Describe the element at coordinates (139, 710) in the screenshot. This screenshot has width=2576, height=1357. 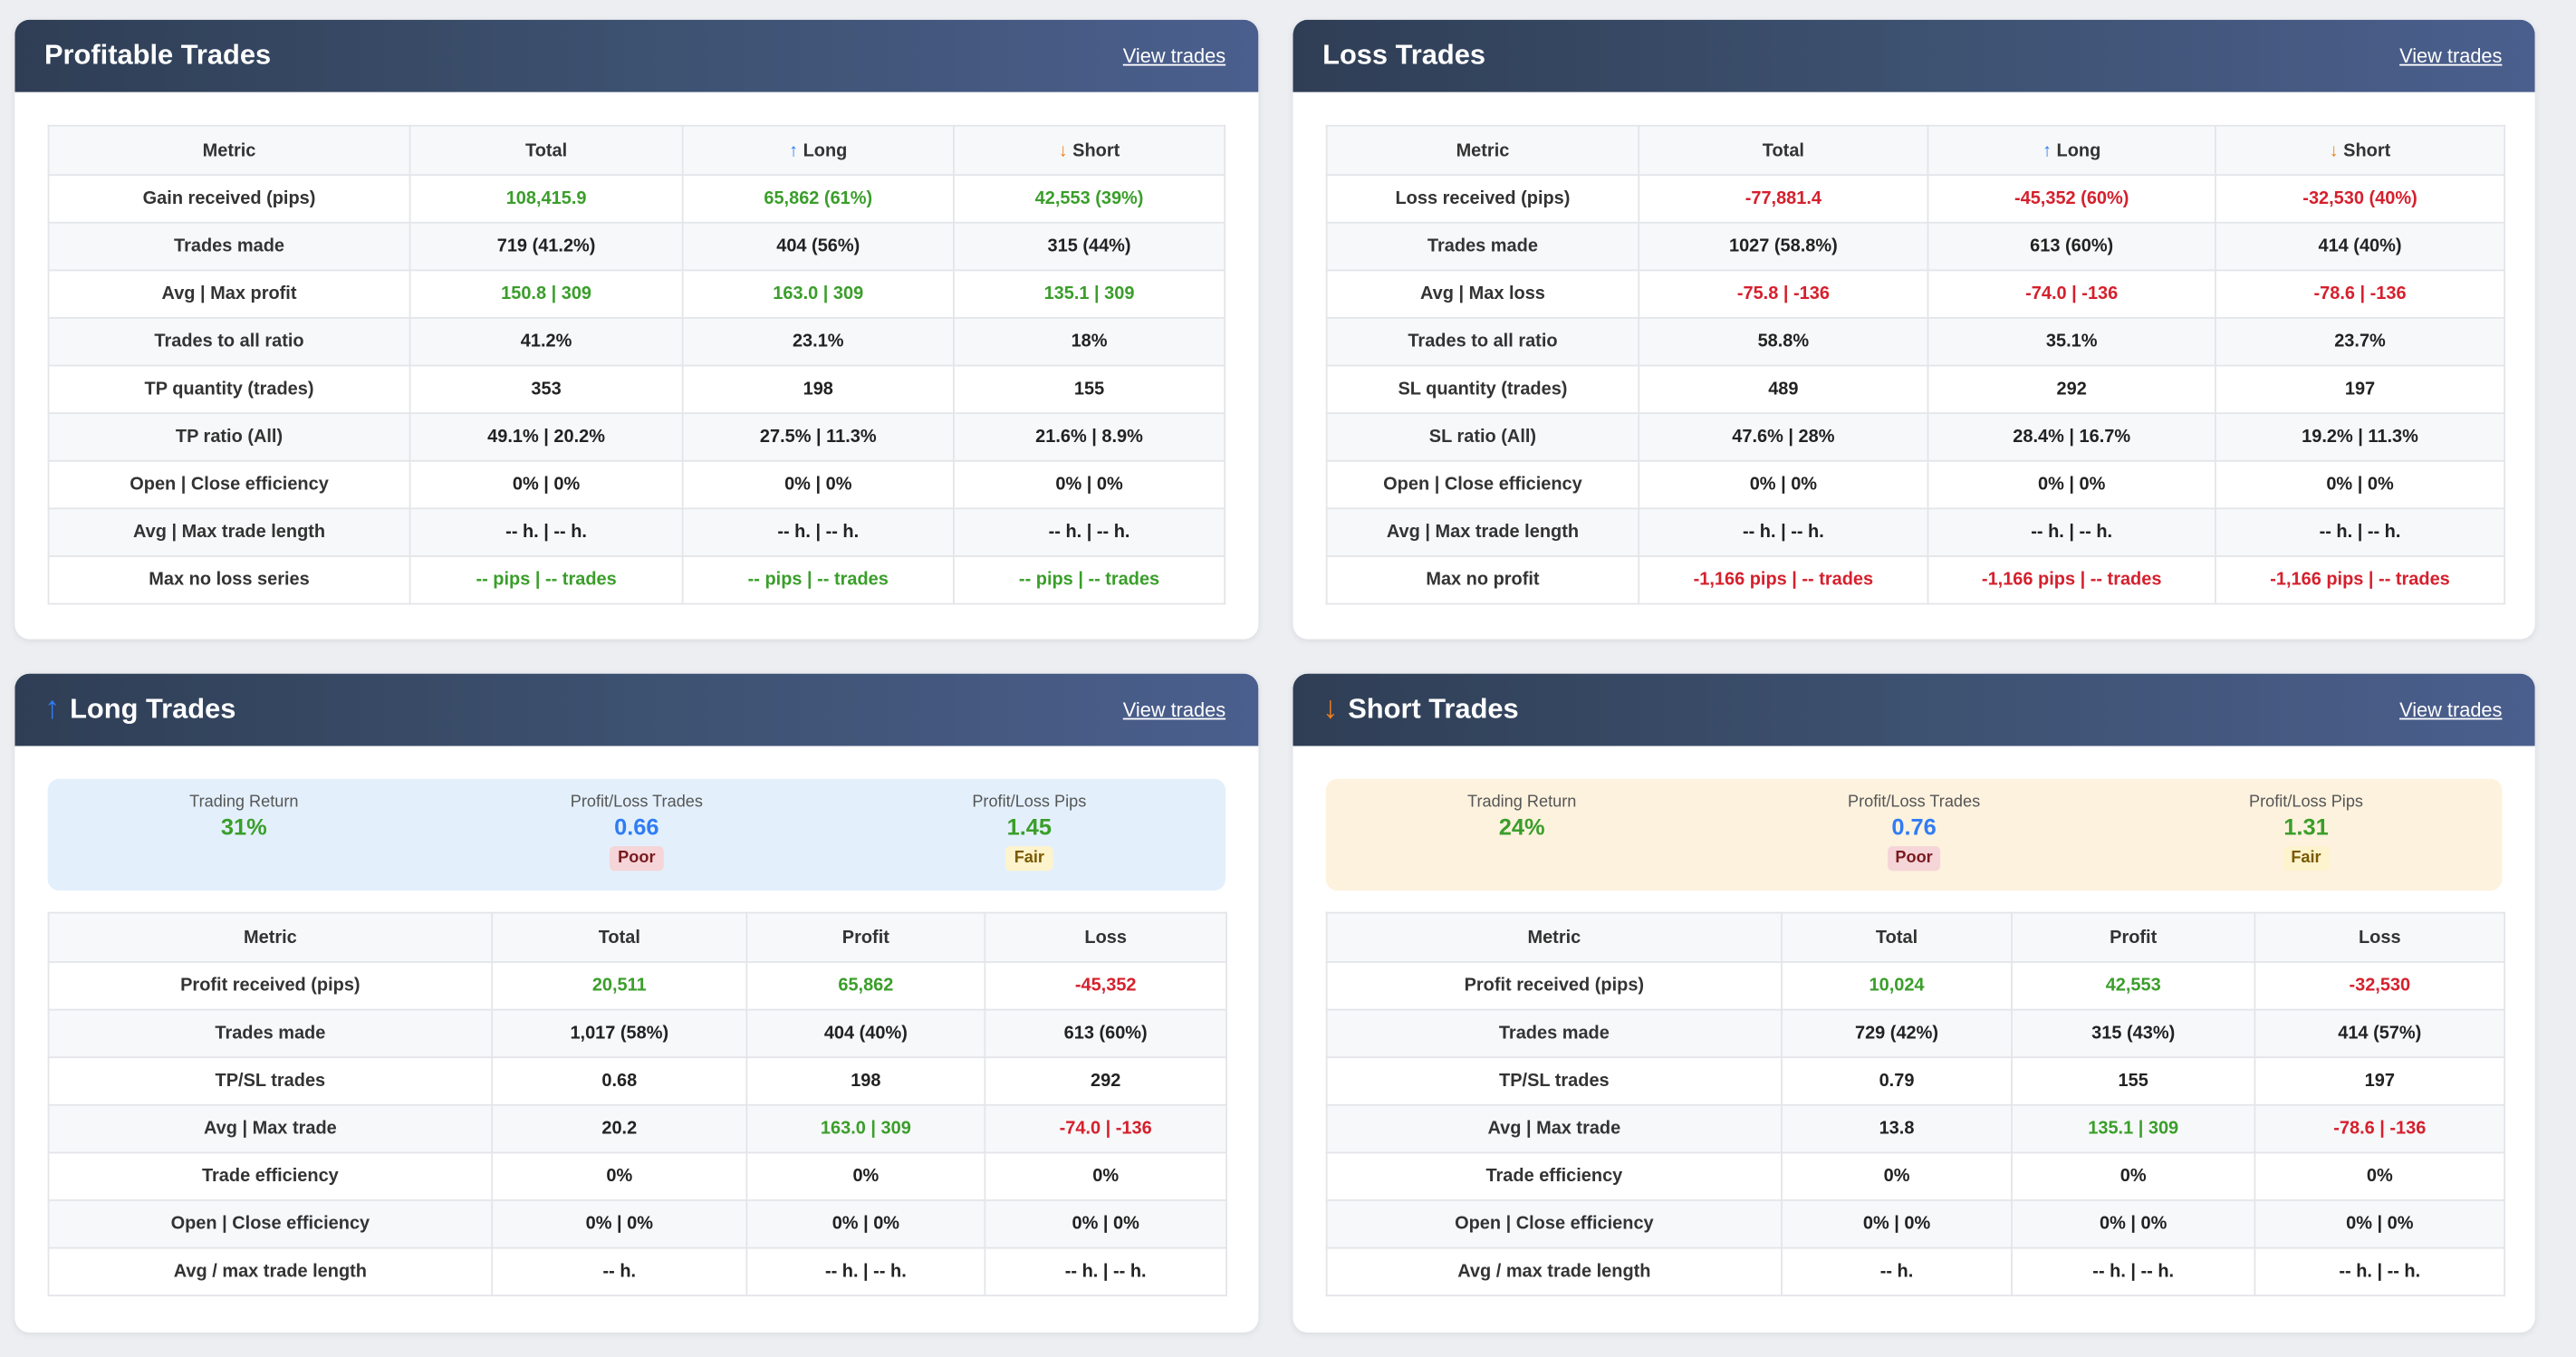
I see `card-title: ↑ Long Trades` at that location.